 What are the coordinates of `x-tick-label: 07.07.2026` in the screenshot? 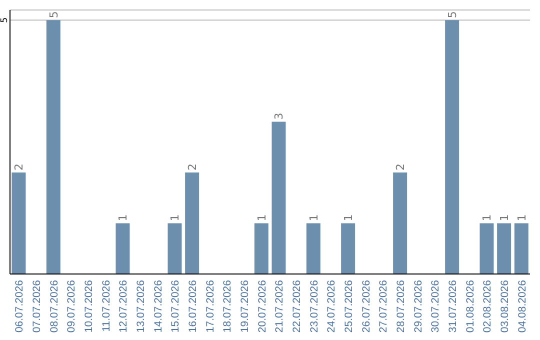 It's located at (37, 306).